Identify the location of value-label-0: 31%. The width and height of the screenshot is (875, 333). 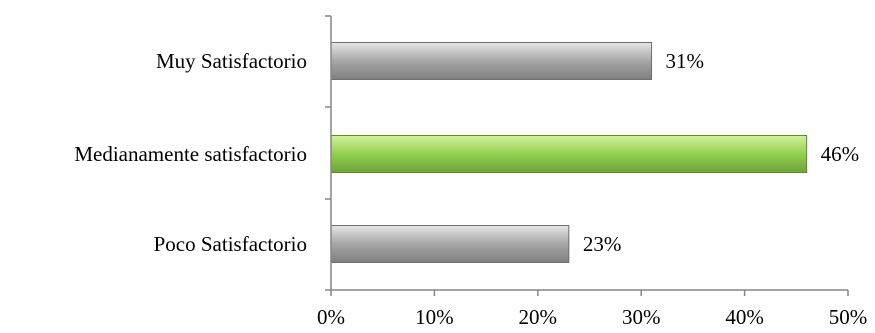
(685, 61).